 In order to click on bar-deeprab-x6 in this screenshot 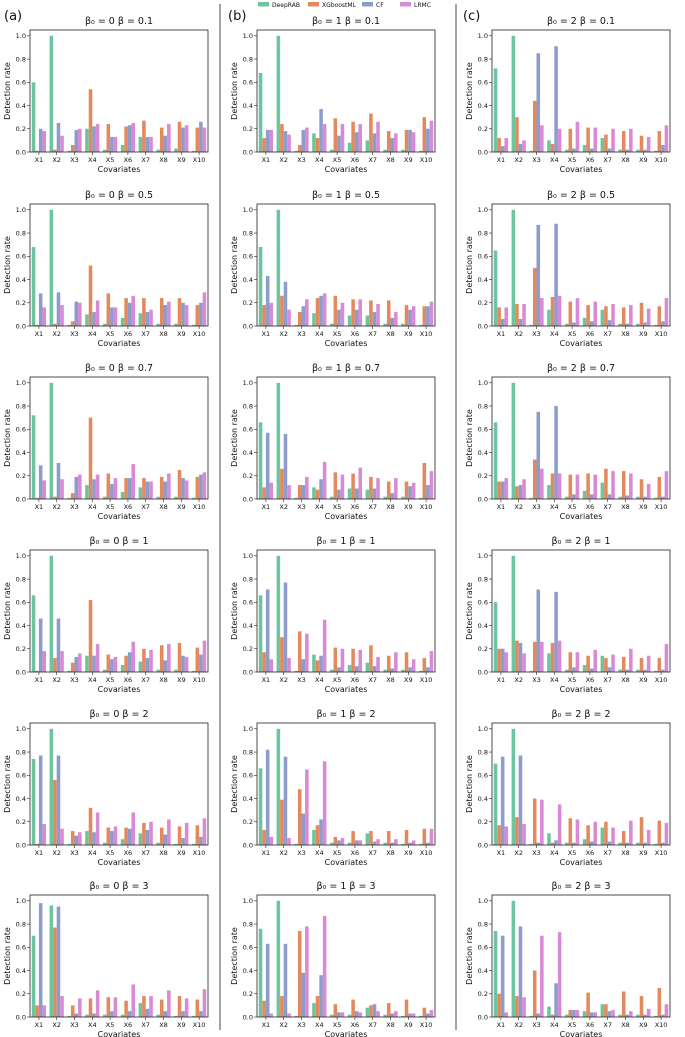, I will do `click(349, 493)`.